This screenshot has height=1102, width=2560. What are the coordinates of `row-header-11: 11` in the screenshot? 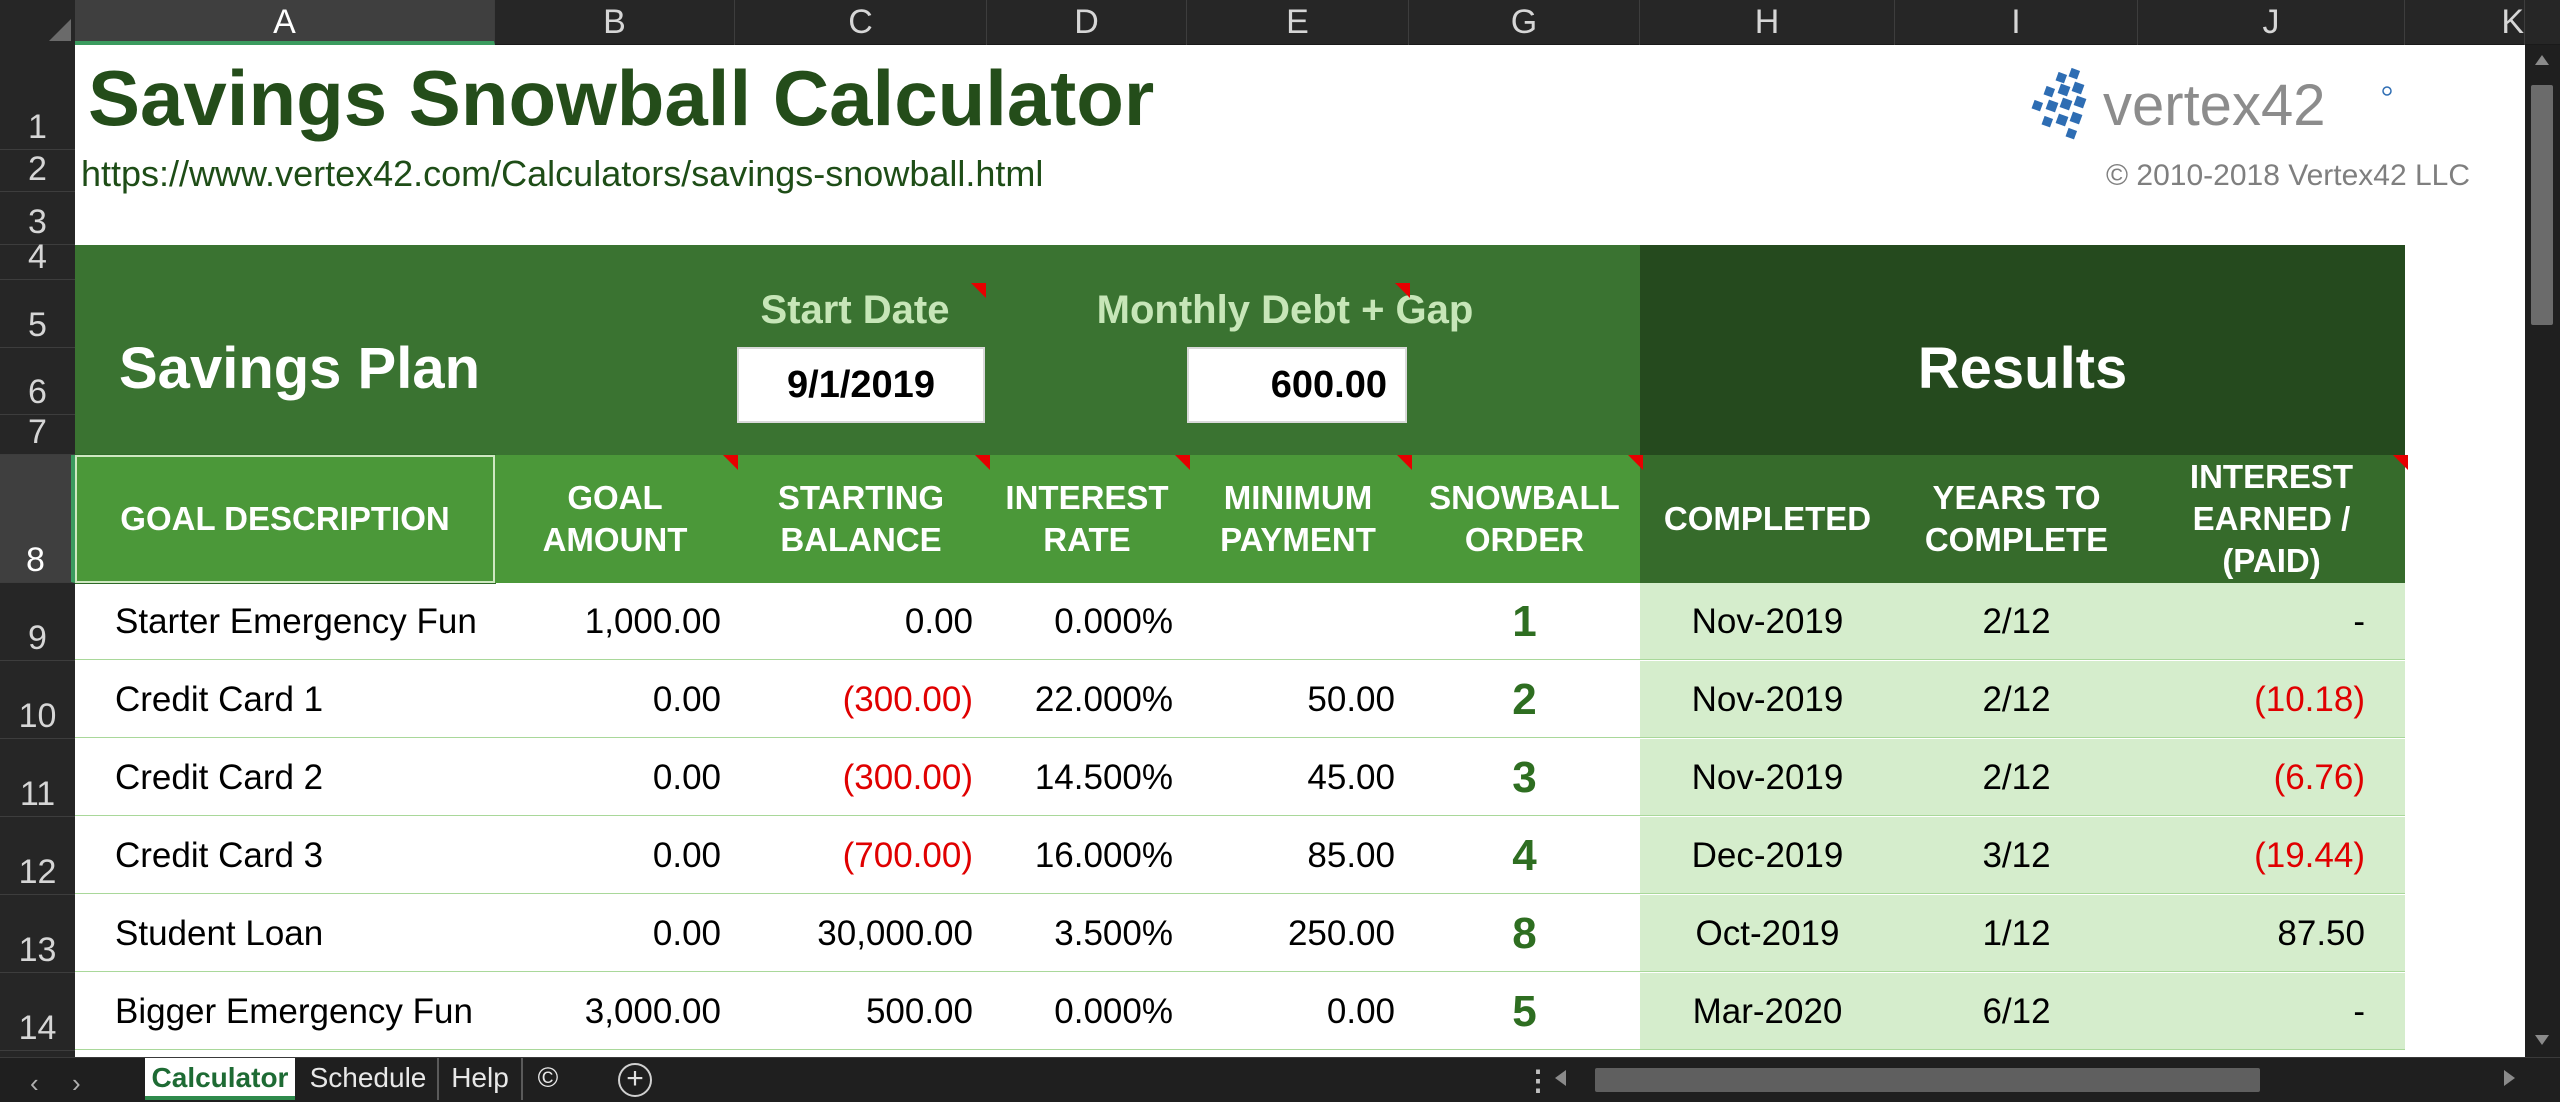 It's located at (37, 778).